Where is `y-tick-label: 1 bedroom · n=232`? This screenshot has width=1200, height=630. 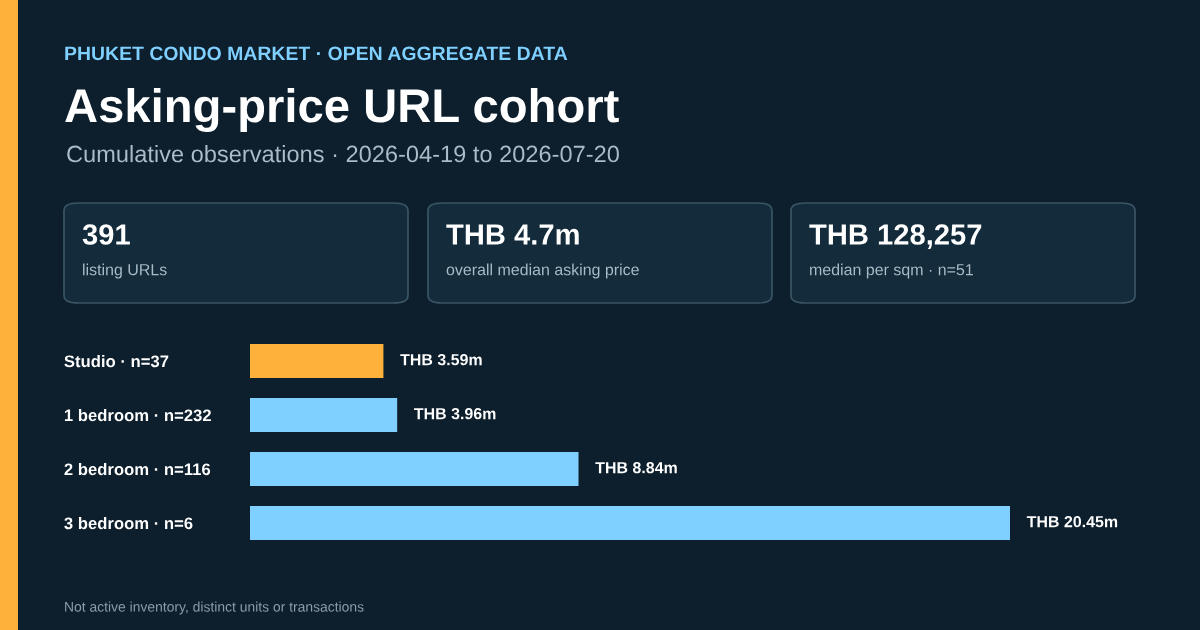 y-tick-label: 1 bedroom · n=232 is located at coordinates (137, 415).